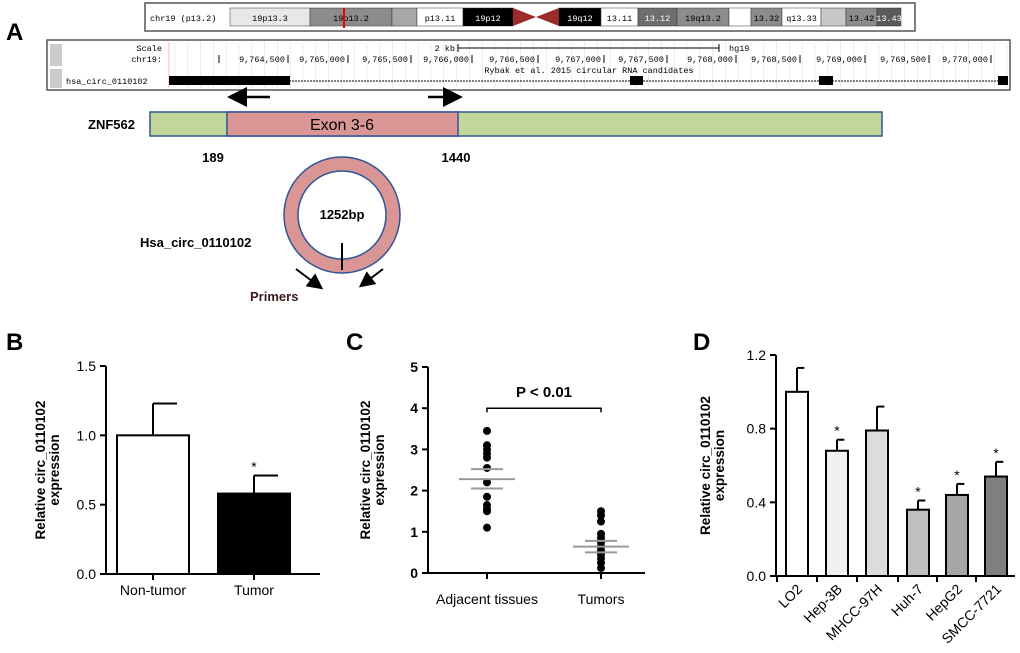 Image resolution: width=1020 pixels, height=653 pixels. Describe the element at coordinates (588, 48) in the screenshot. I see `scale-bar` at that location.